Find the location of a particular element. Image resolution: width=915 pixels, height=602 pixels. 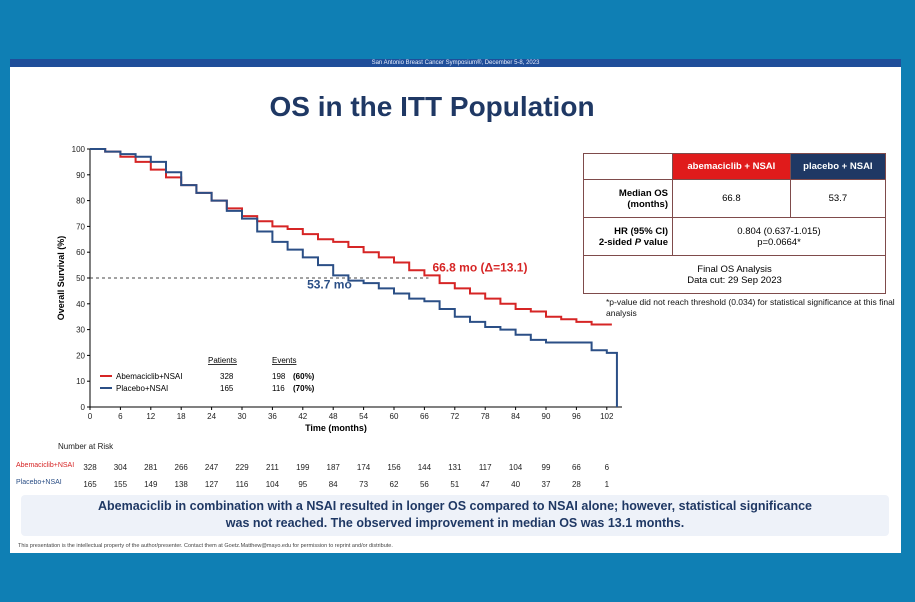

risk-value: 144 is located at coordinates (425, 467).